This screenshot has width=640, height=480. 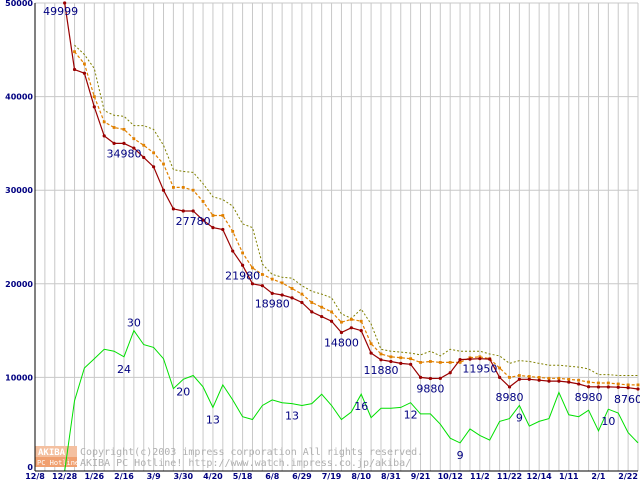 What do you see at coordinates (19, 4) in the screenshot?
I see `y-tick-label: 50000` at bounding box center [19, 4].